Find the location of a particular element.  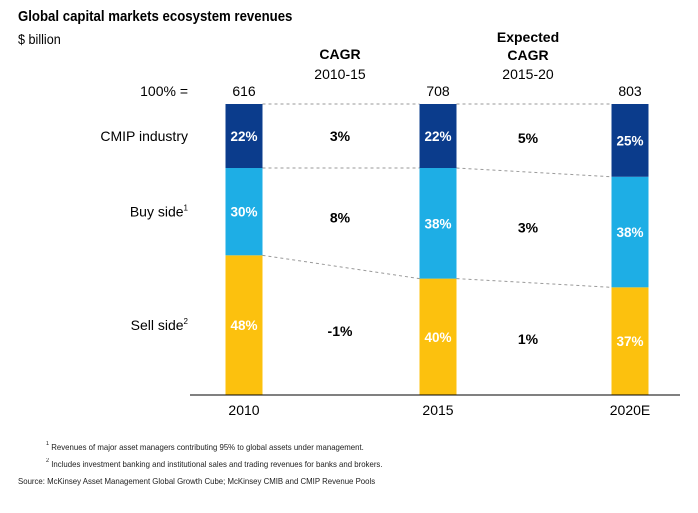

cagr-header-2-line-1: Expected is located at coordinates (528, 37).